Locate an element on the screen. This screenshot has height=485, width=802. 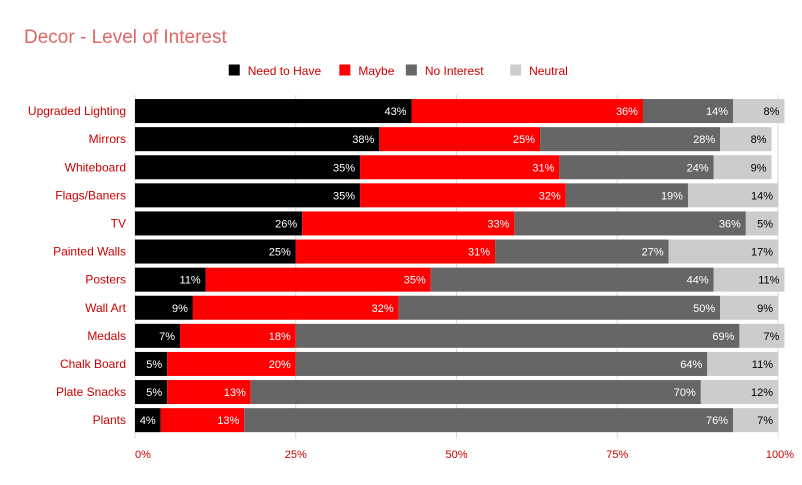
legend-item: Maybe is located at coordinates (367, 71).